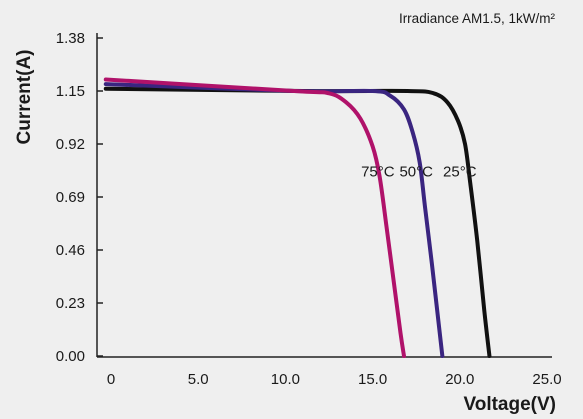 This screenshot has height=419, width=583. Describe the element at coordinates (70, 356) in the screenshot. I see `y-tick-label: 0.00` at that location.